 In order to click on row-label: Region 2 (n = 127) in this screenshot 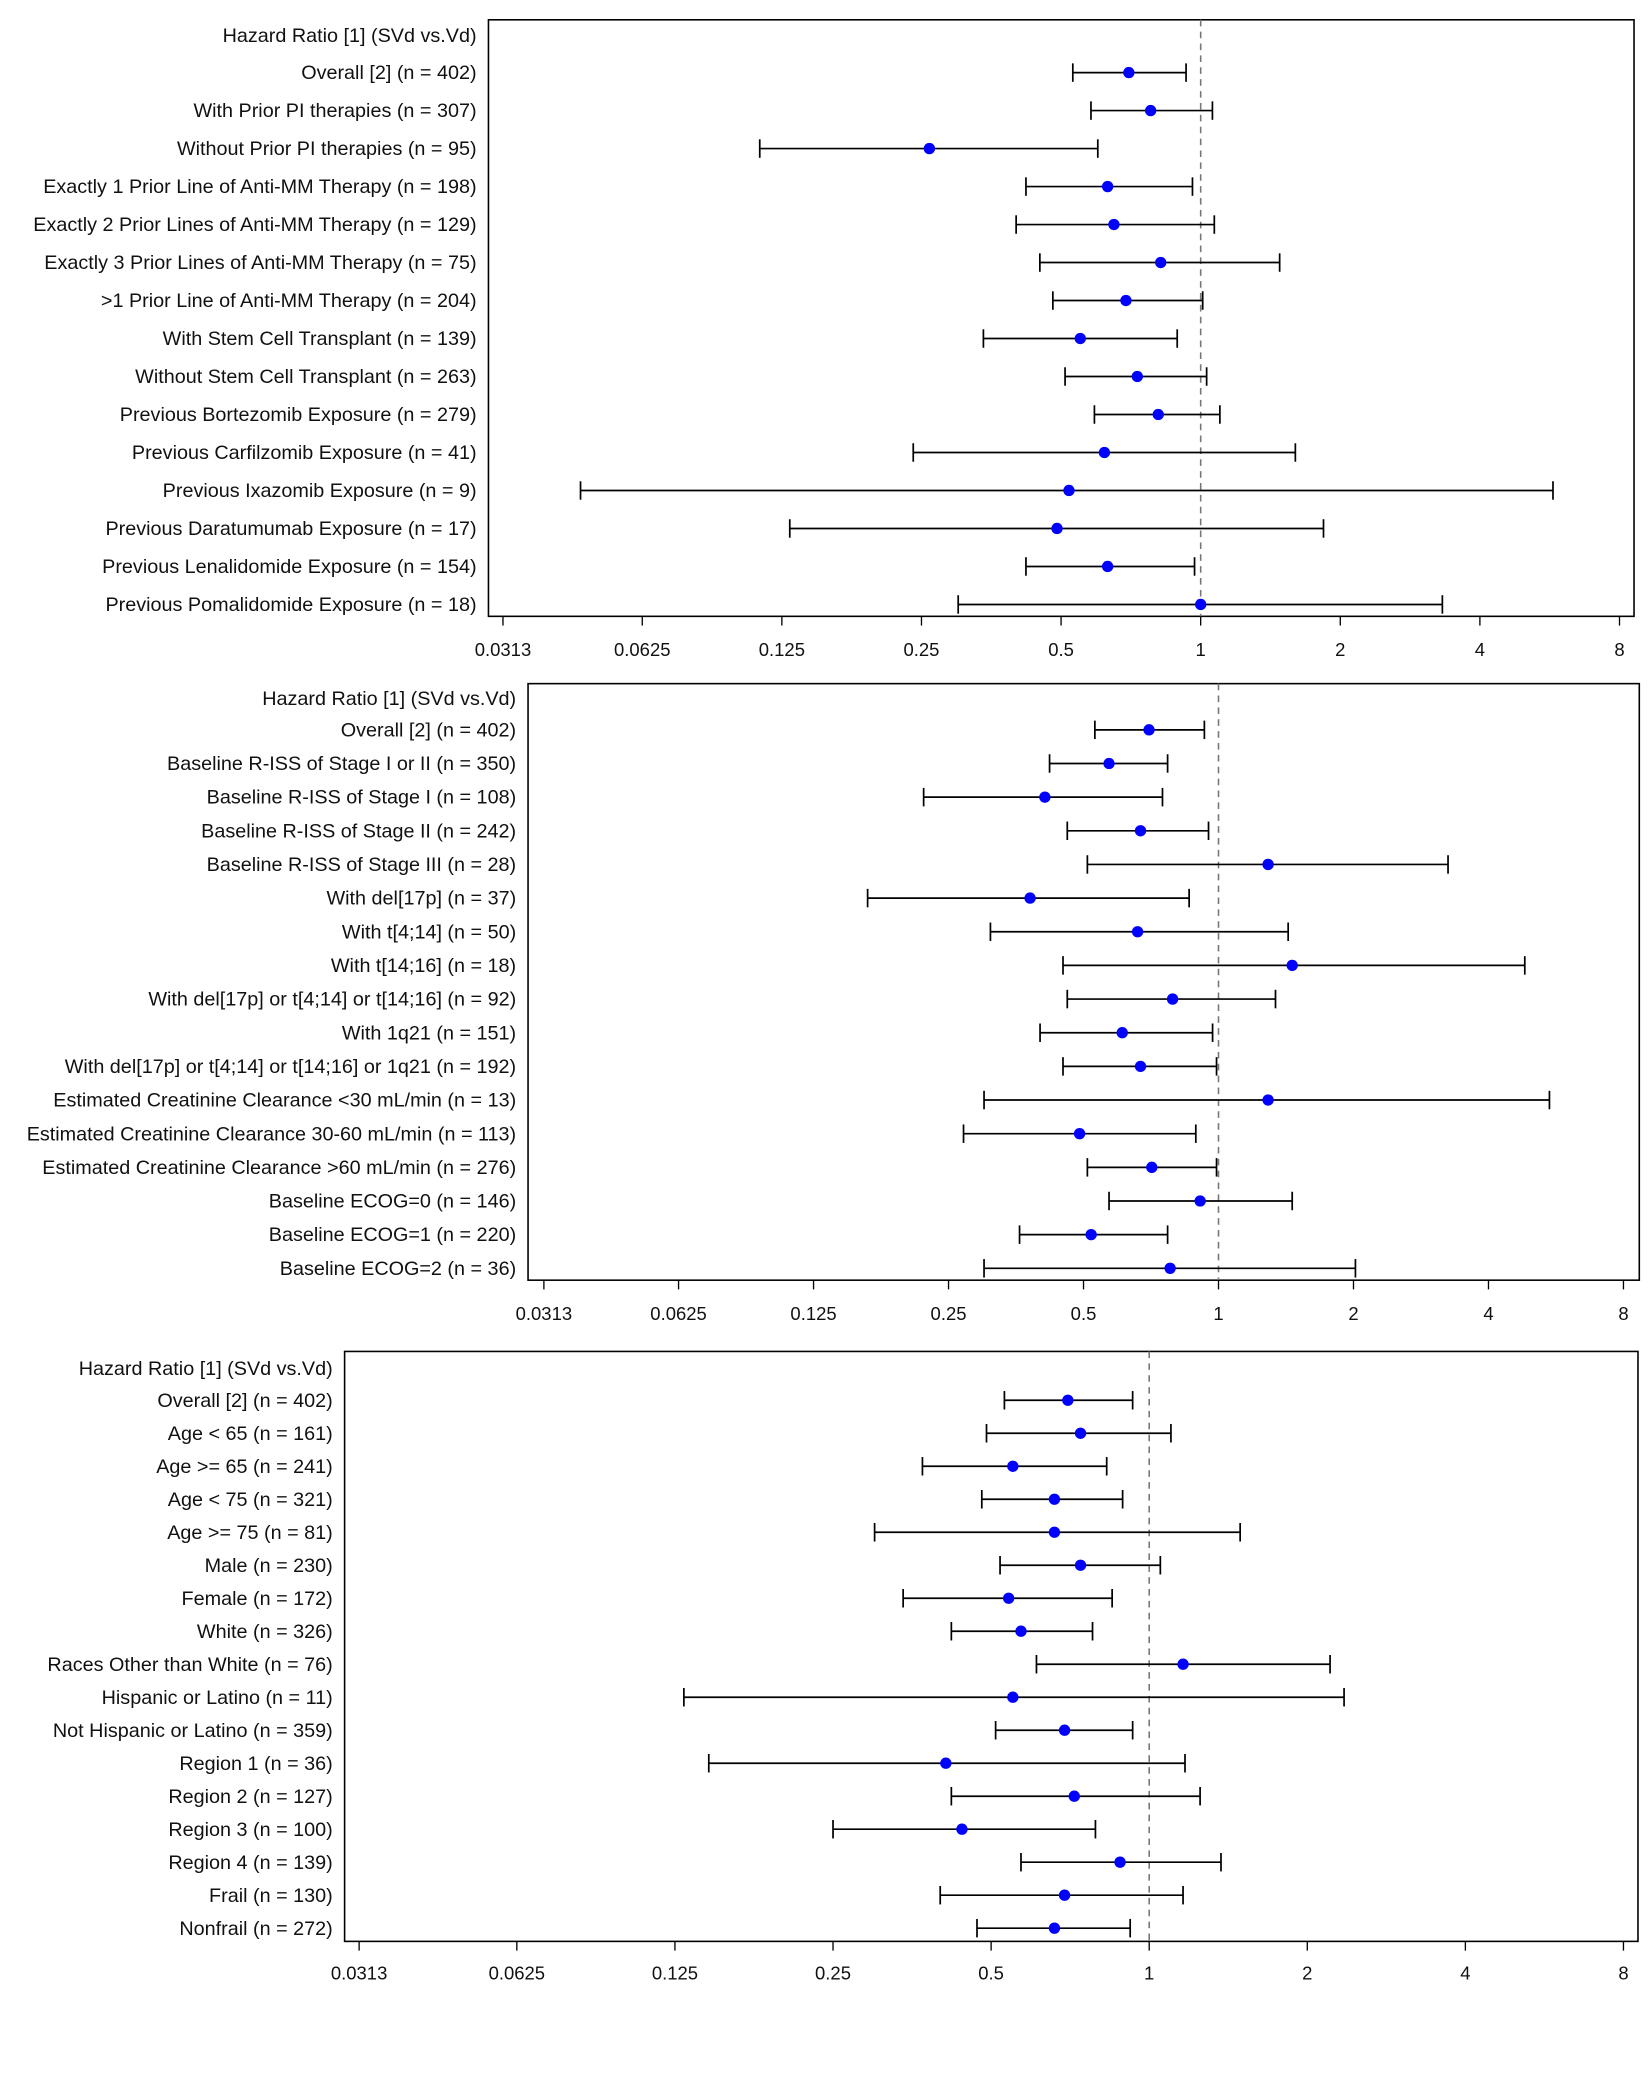, I will do `click(250, 1797)`.